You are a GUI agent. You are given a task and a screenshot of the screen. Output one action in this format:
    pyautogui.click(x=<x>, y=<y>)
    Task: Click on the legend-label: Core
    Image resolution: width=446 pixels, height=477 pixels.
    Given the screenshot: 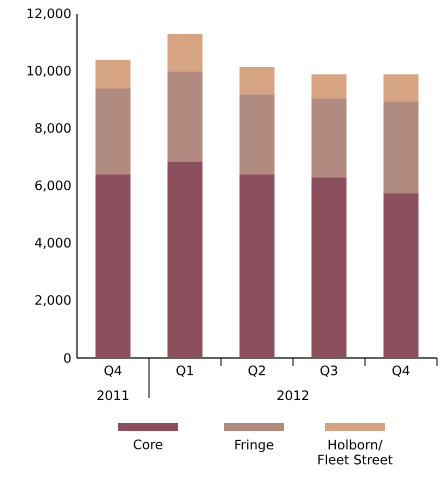 What is the action you would take?
    pyautogui.click(x=148, y=445)
    